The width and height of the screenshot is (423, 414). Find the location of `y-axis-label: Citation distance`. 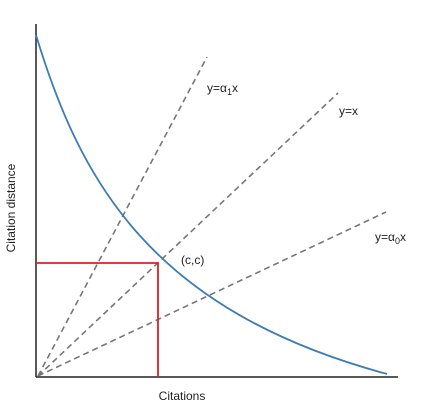

y-axis-label: Citation distance is located at coordinates (11, 207).